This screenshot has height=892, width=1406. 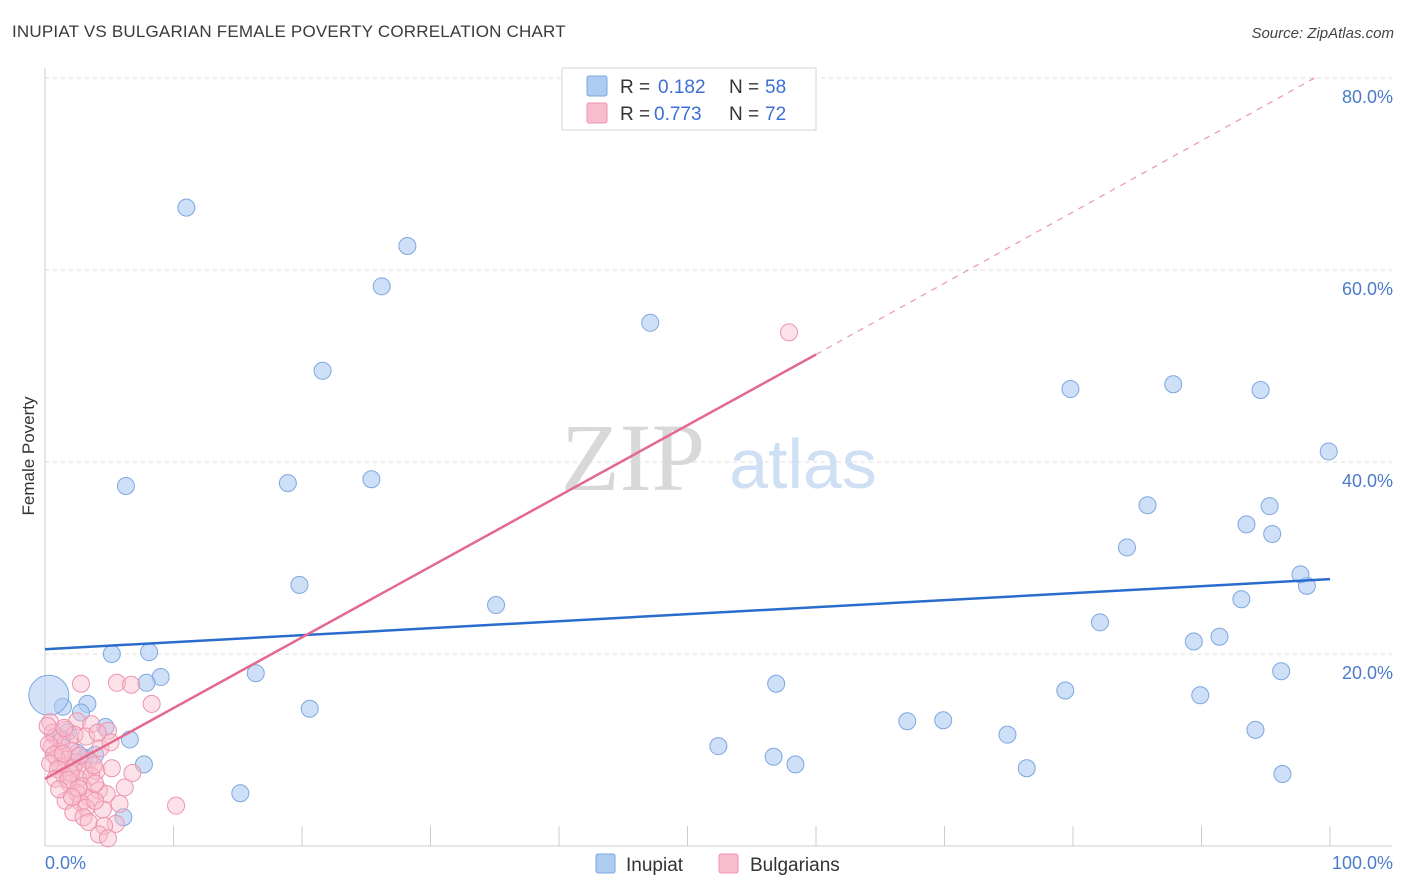 What do you see at coordinates (635, 114) in the screenshot?
I see `legend-r-label-bulgarians: R =` at bounding box center [635, 114].